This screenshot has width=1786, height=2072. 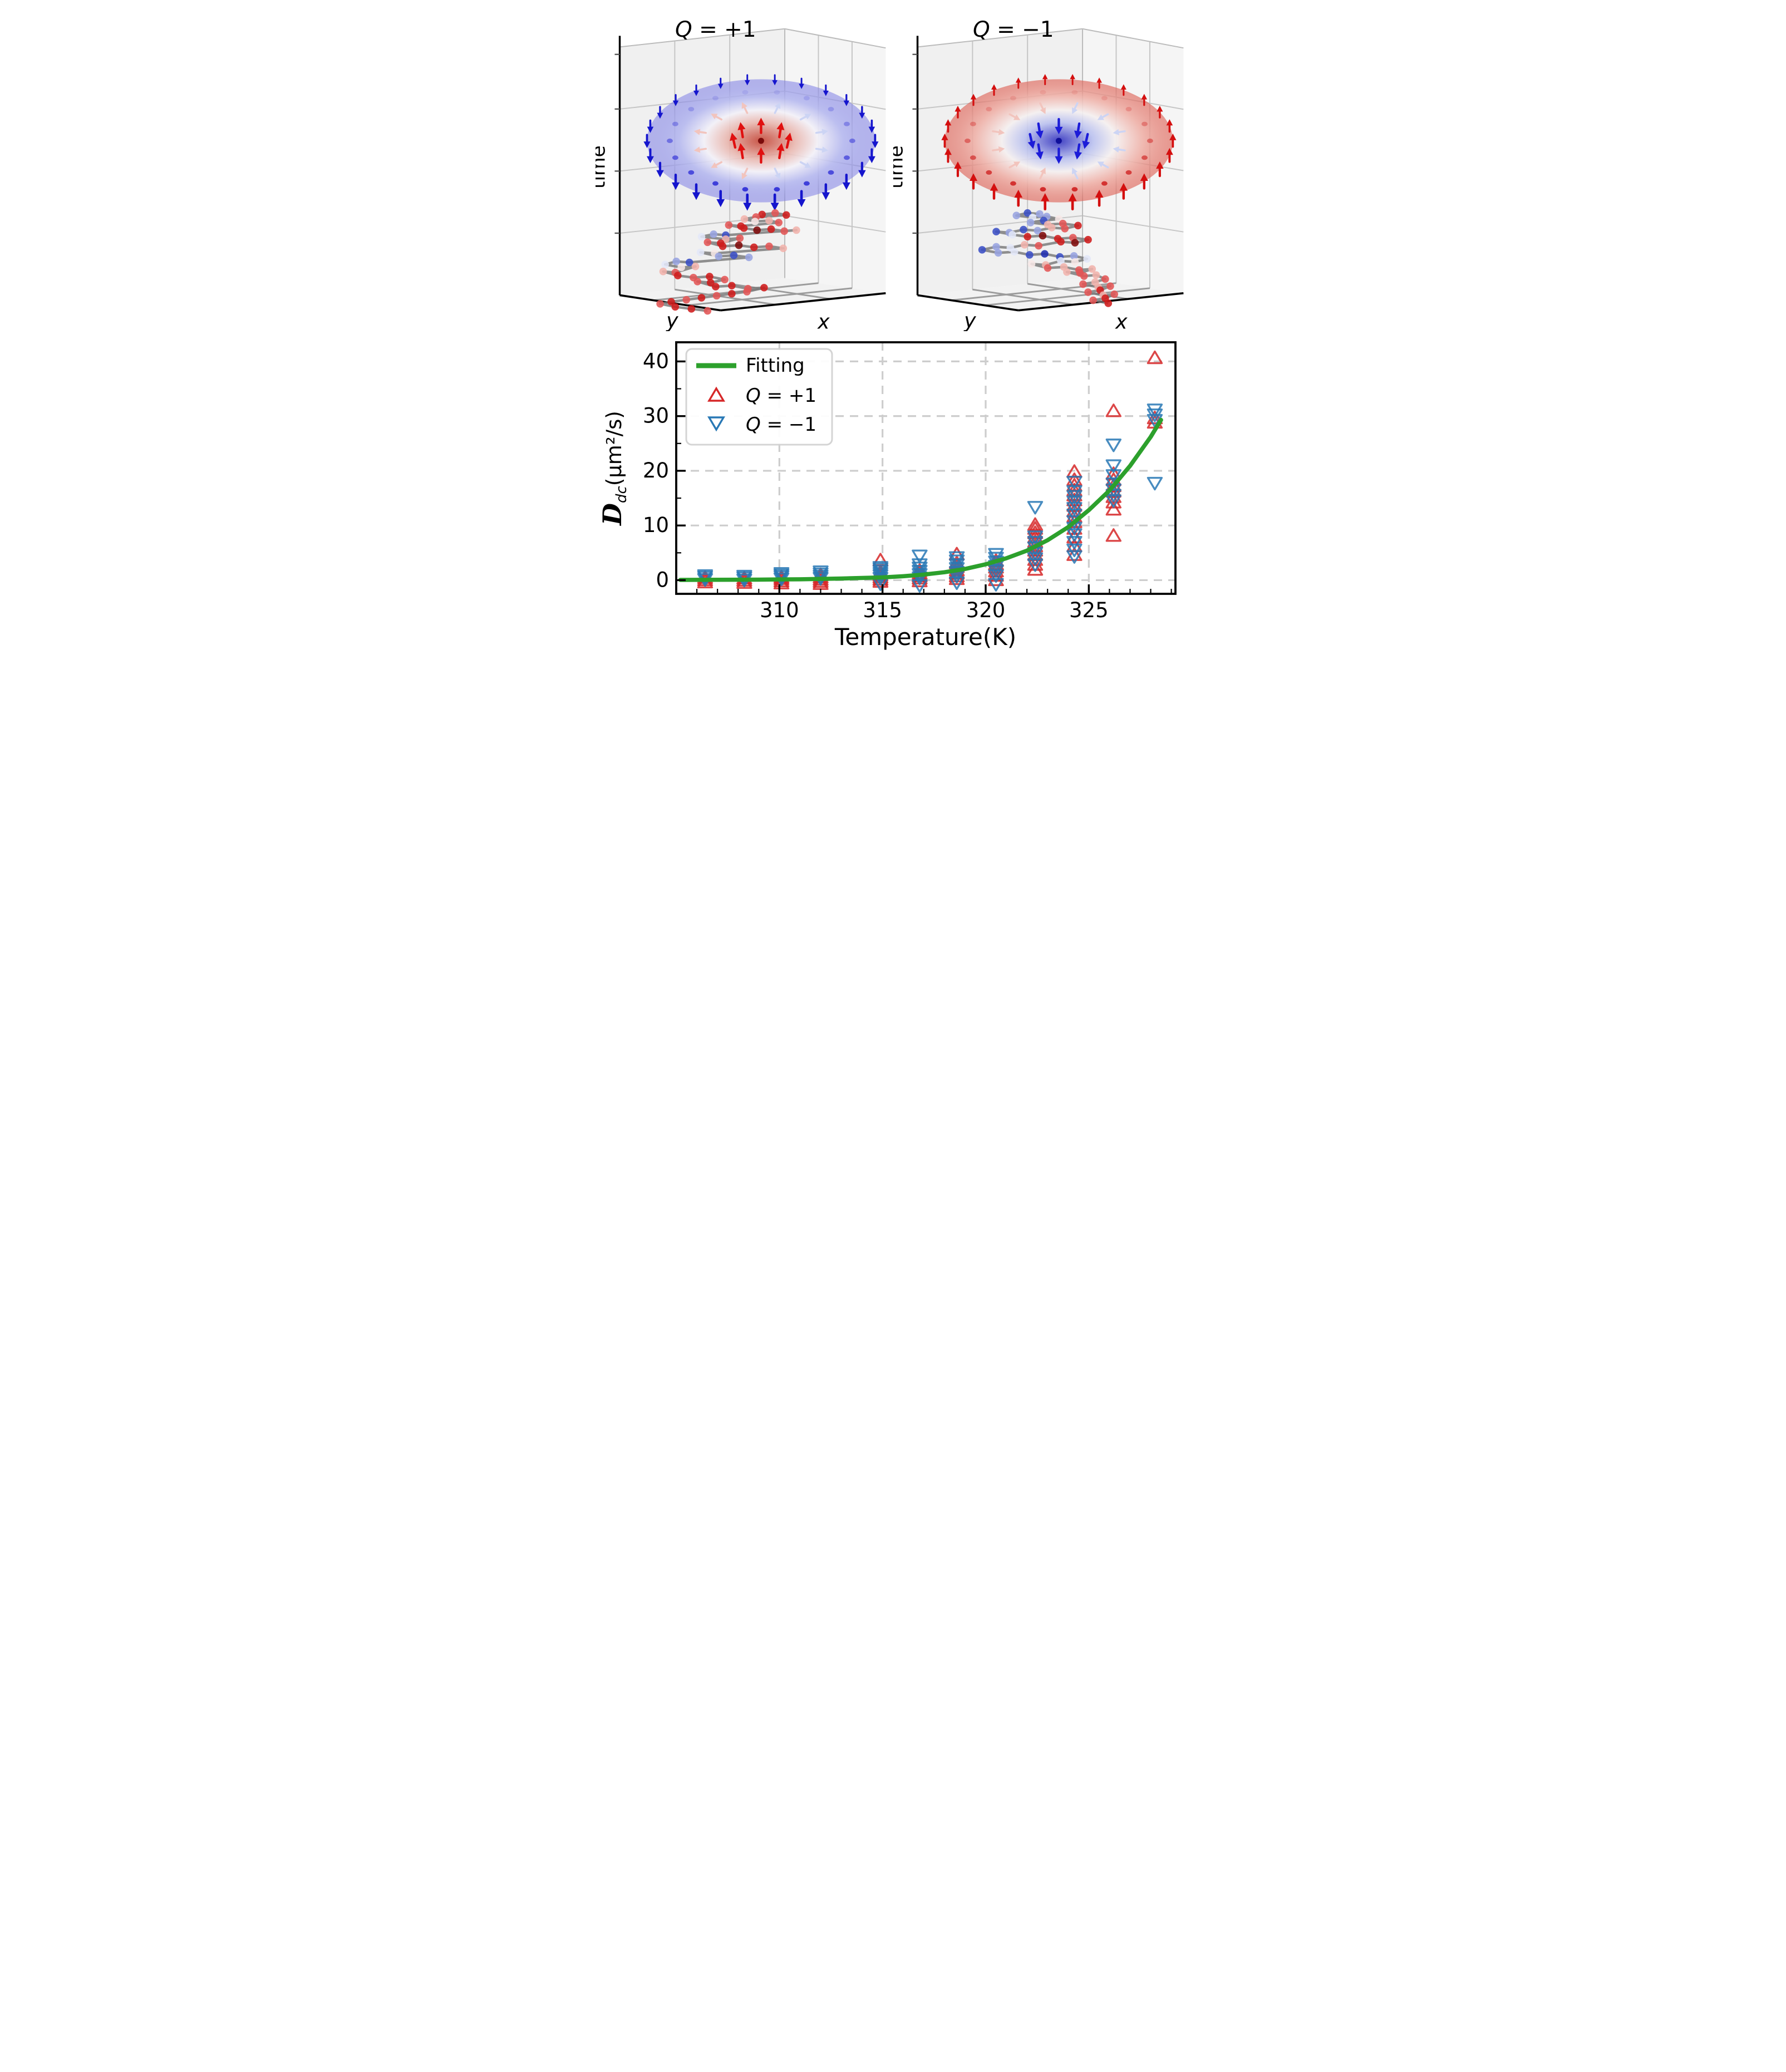 I want to click on 3d-panels-row: Q = +1 time y x Q = −1 time y x, so click(x=893, y=168).